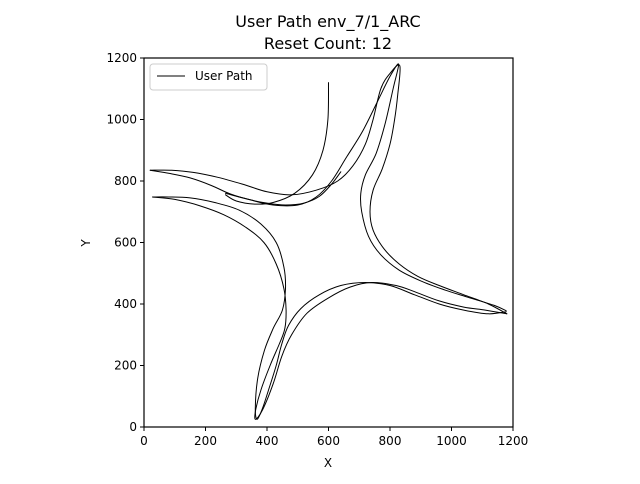 The height and width of the screenshot is (484, 640). What do you see at coordinates (267, 441) in the screenshot?
I see `x-tick-label: 400` at bounding box center [267, 441].